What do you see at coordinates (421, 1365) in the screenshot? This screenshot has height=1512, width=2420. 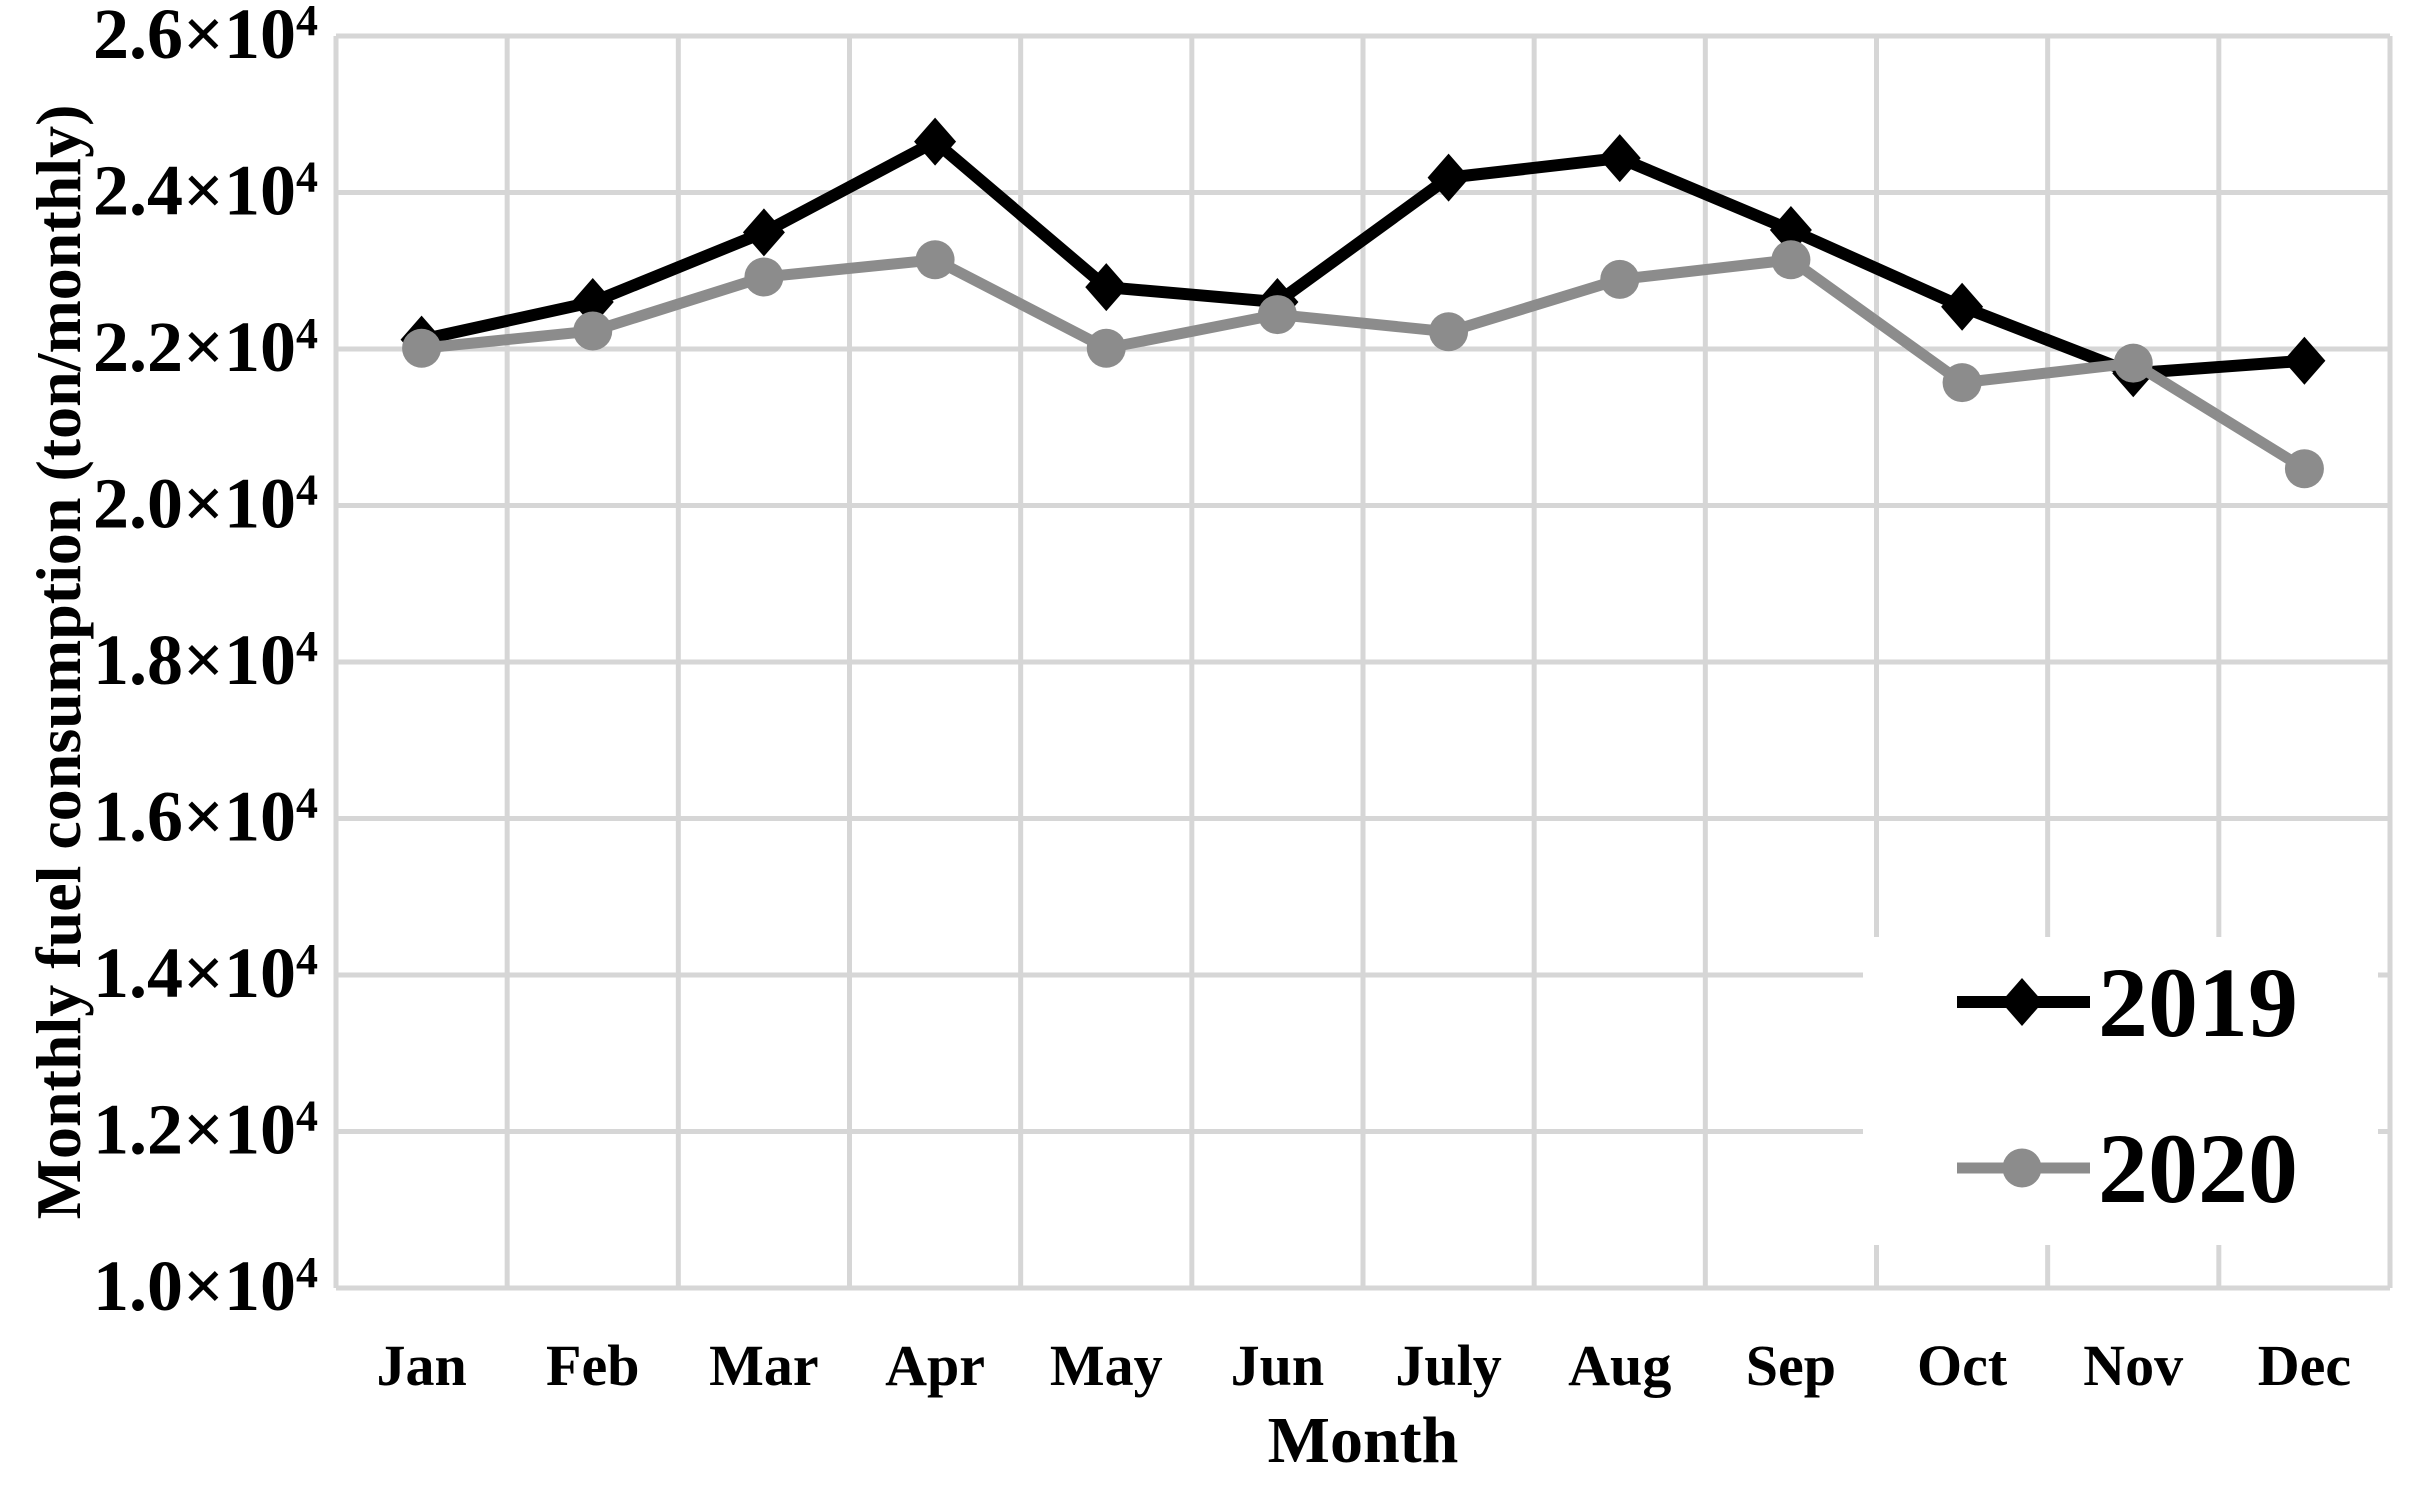 I see `x-tick-label: Jan` at bounding box center [421, 1365].